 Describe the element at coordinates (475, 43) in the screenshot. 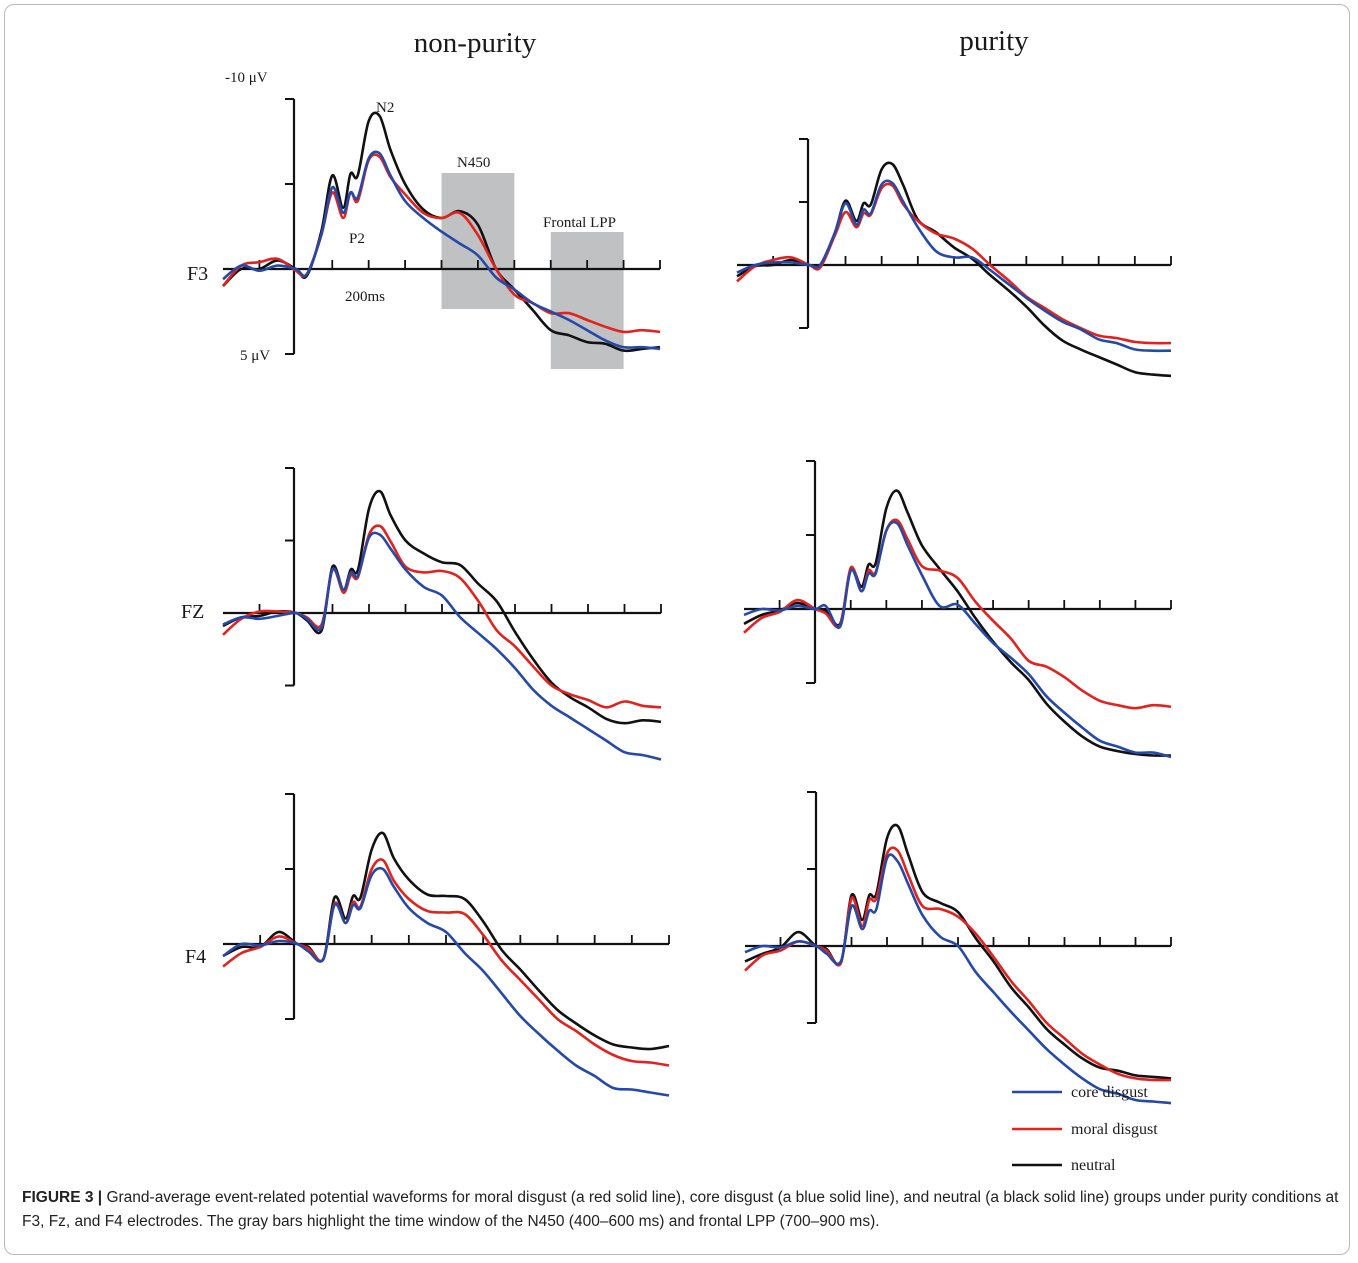

I see `column-title-non-purity: non-purity` at that location.